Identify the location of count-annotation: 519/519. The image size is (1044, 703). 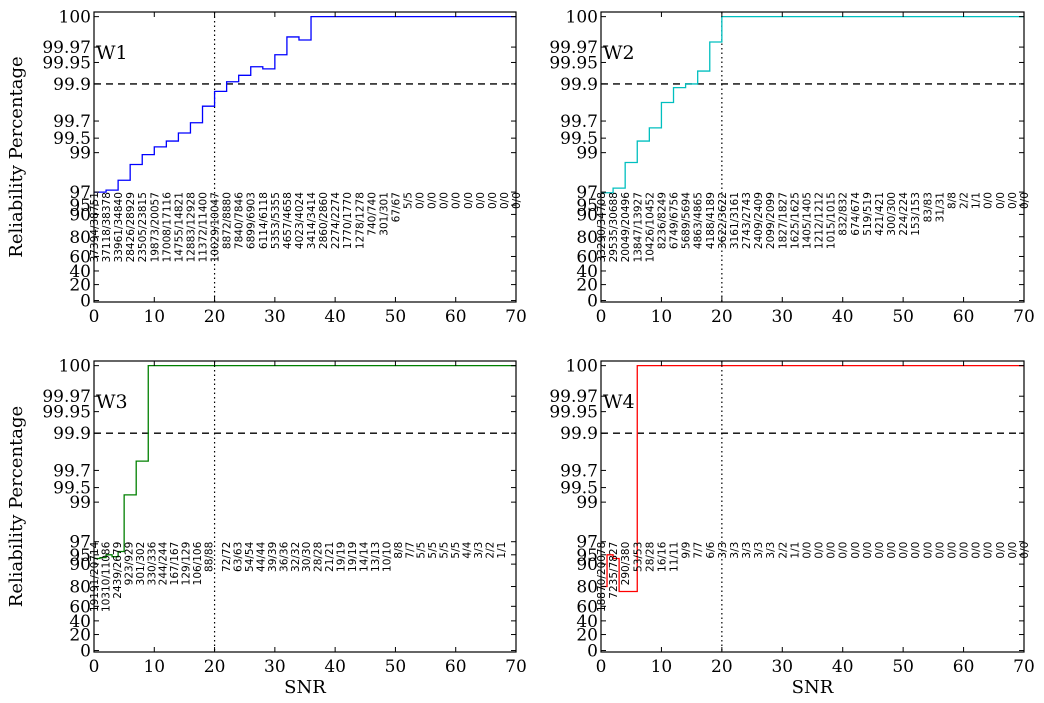
(868, 214).